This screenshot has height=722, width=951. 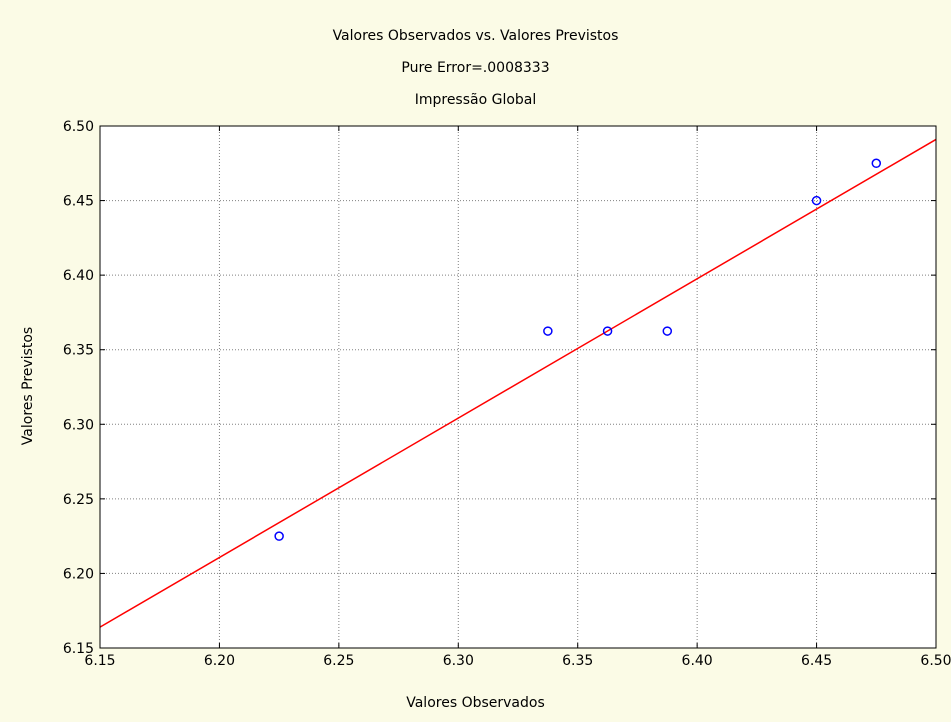 I want to click on y-tick-label: 6.25, so click(x=78, y=500).